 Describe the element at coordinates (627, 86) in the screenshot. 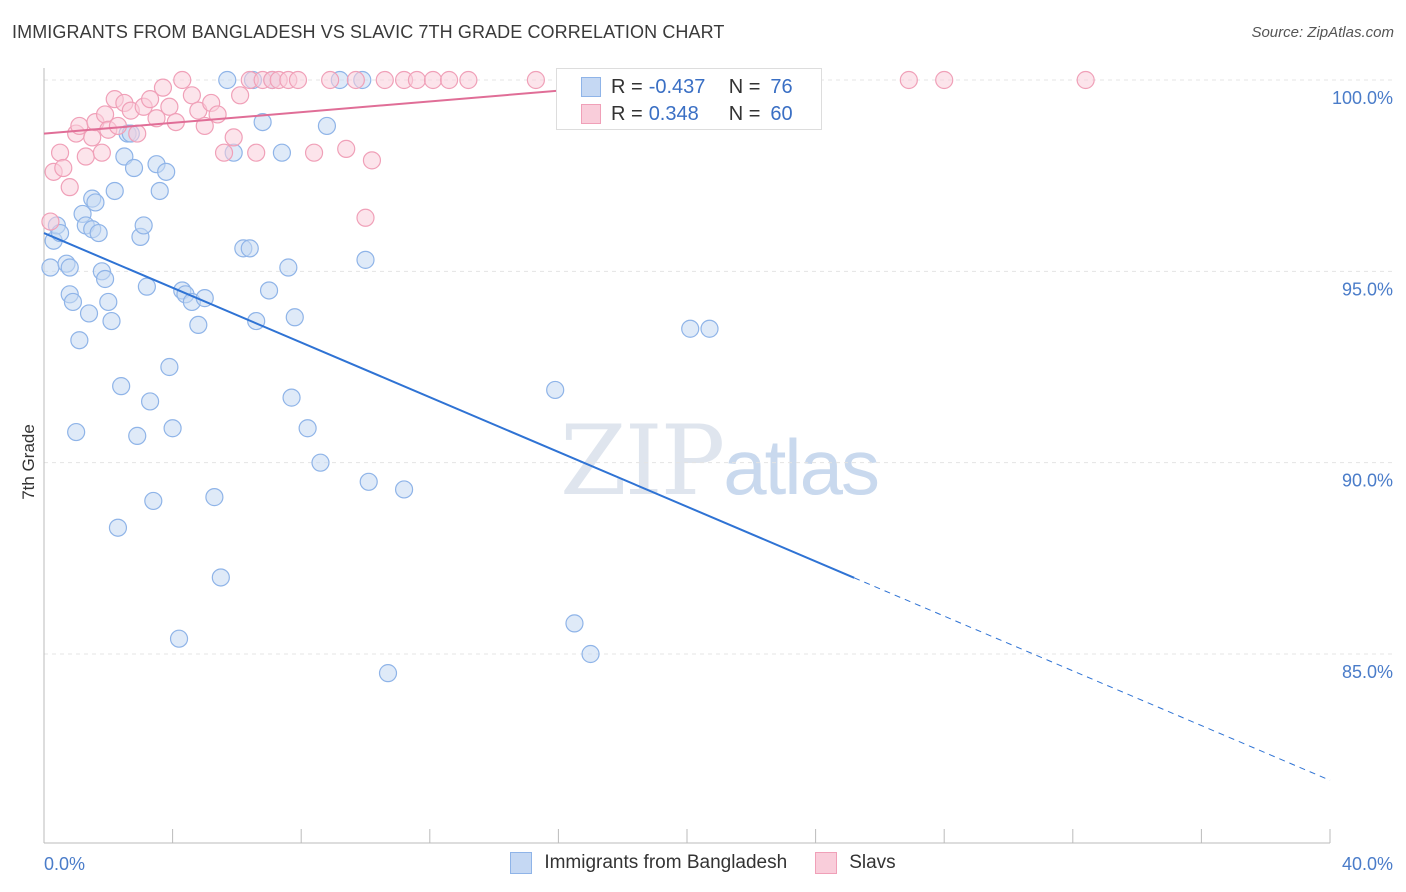

I see `legend-r-label: R =` at that location.